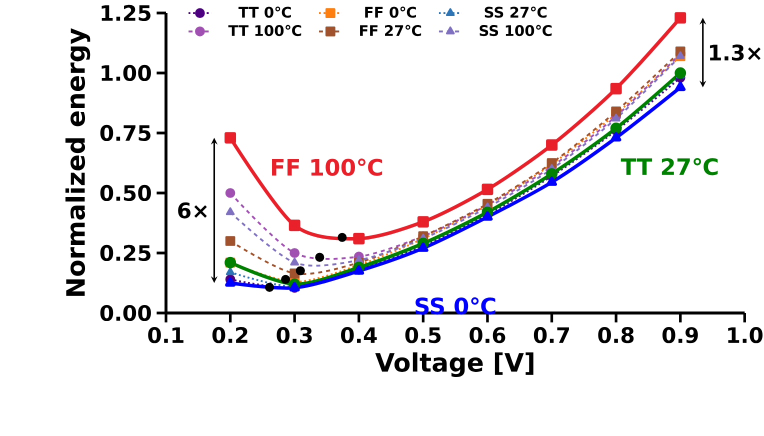  Describe the element at coordinates (126, 73) in the screenshot. I see `y-tick-label: 1.00` at that location.